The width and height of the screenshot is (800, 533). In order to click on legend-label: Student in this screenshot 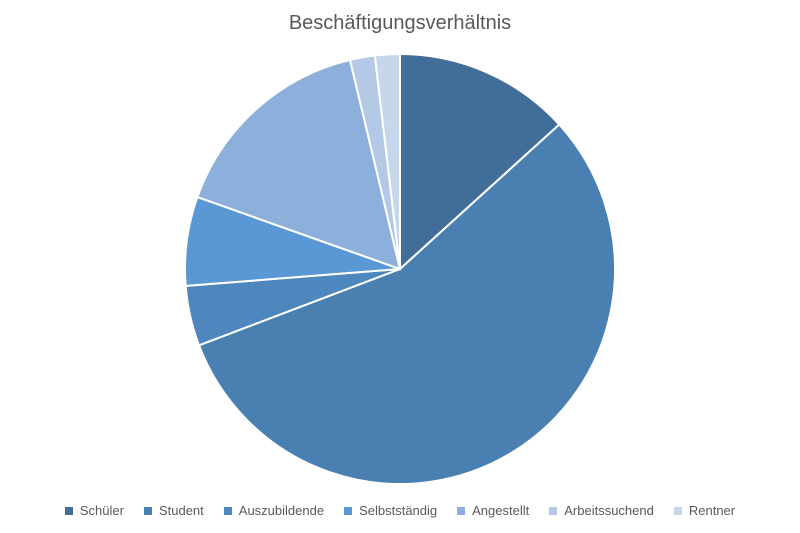, I will do `click(181, 510)`.